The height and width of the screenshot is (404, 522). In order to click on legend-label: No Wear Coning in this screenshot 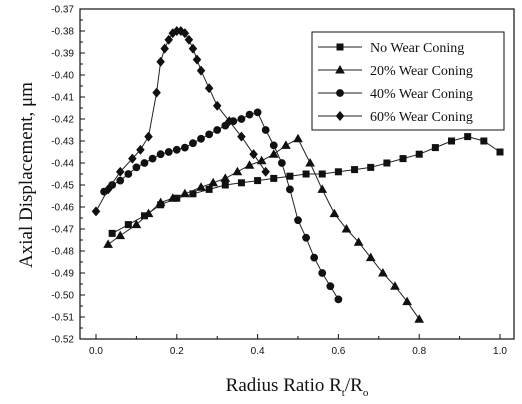, I will do `click(417, 48)`.